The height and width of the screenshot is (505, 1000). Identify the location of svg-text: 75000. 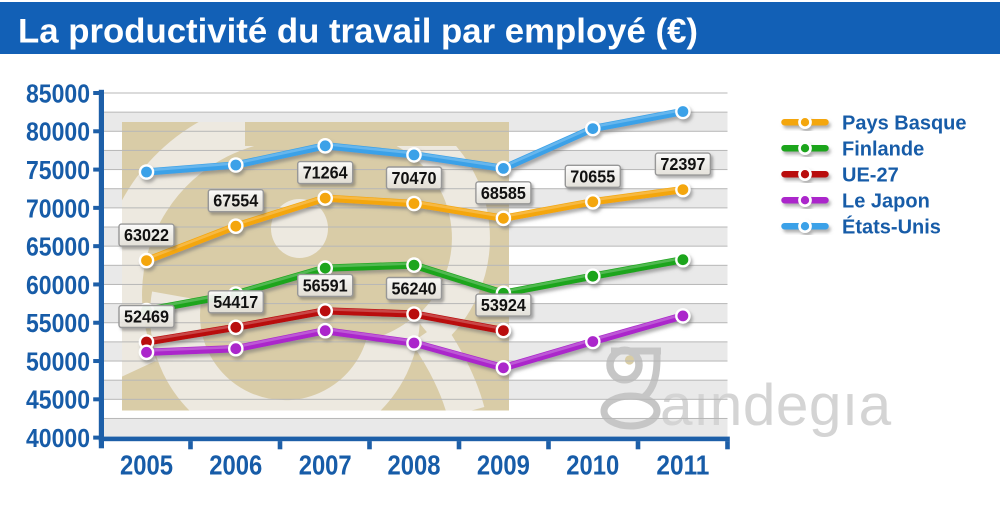
(58, 171).